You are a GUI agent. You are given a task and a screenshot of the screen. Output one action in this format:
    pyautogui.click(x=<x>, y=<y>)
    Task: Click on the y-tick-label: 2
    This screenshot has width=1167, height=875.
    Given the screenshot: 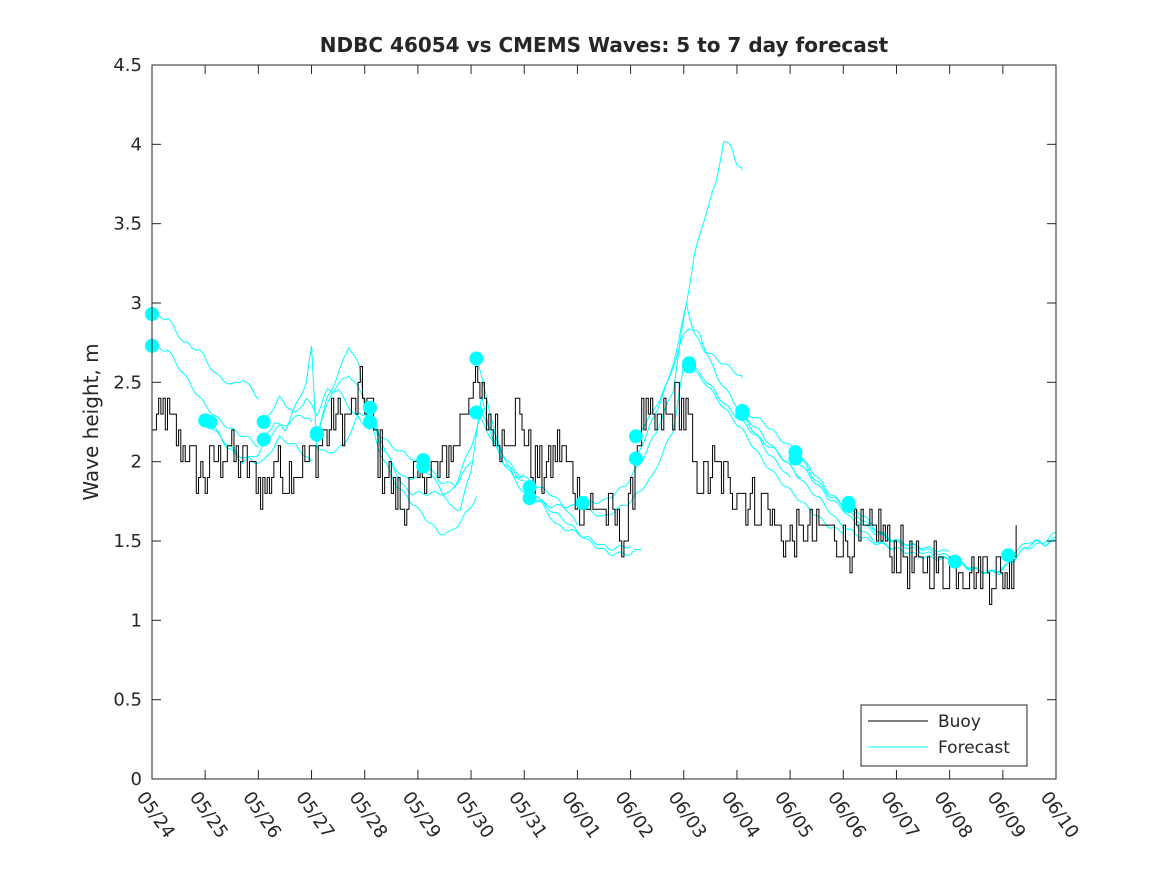 What is the action you would take?
    pyautogui.click(x=136, y=462)
    